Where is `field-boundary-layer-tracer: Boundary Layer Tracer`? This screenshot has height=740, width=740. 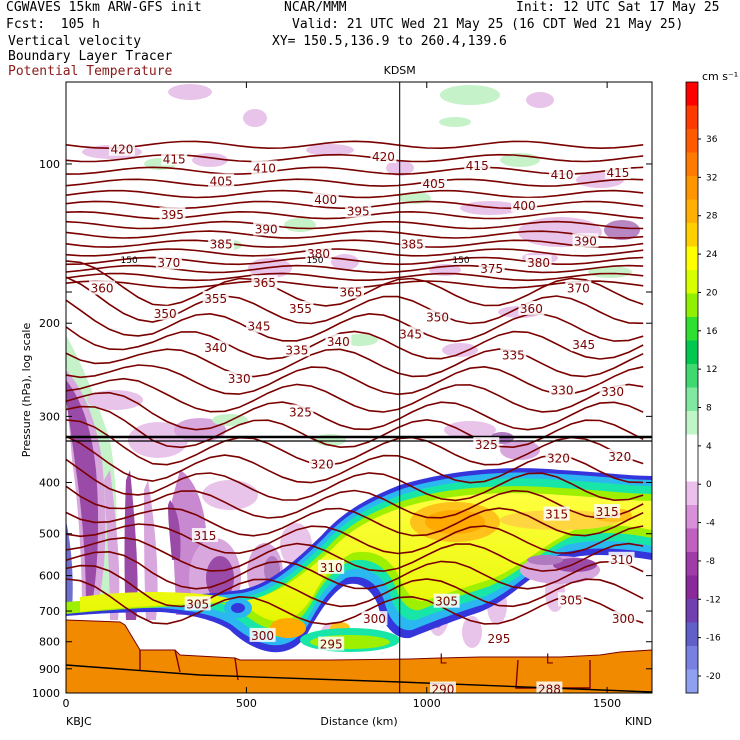 field-boundary-layer-tracer: Boundary Layer Tracer is located at coordinates (90, 56).